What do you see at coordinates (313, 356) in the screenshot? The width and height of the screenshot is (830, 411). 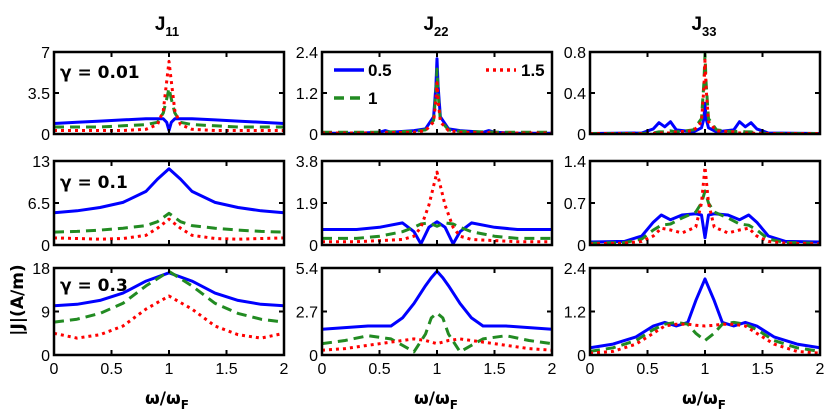 I see `panel-r3-c2-ytick-label: 0` at bounding box center [313, 356].